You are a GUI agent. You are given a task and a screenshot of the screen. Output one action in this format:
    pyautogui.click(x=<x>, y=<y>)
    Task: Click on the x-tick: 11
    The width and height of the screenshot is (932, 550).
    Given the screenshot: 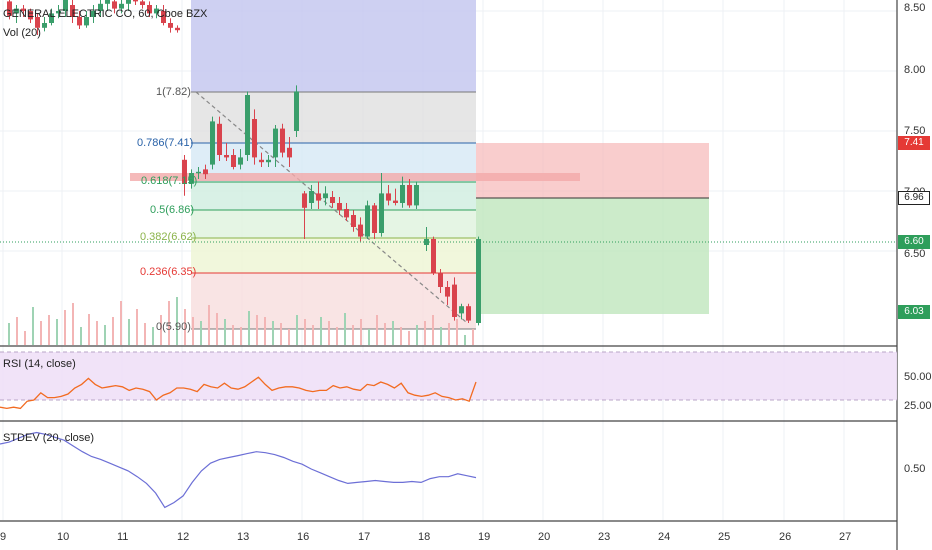 What is the action you would take?
    pyautogui.click(x=123, y=537)
    